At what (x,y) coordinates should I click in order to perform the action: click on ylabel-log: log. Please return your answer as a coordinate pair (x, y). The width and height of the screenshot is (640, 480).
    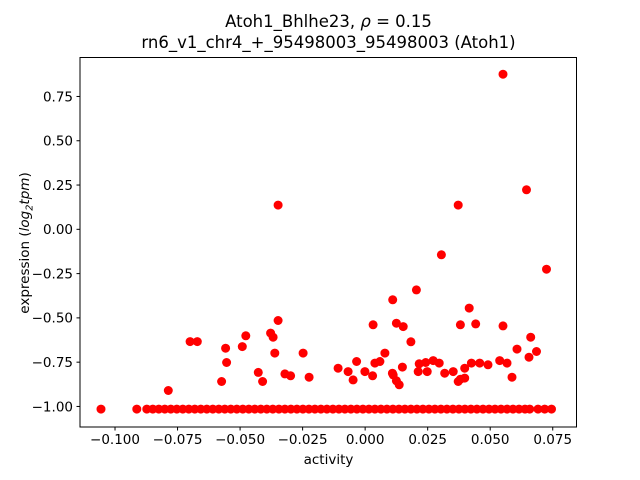
    Looking at the image, I should click on (25, 221).